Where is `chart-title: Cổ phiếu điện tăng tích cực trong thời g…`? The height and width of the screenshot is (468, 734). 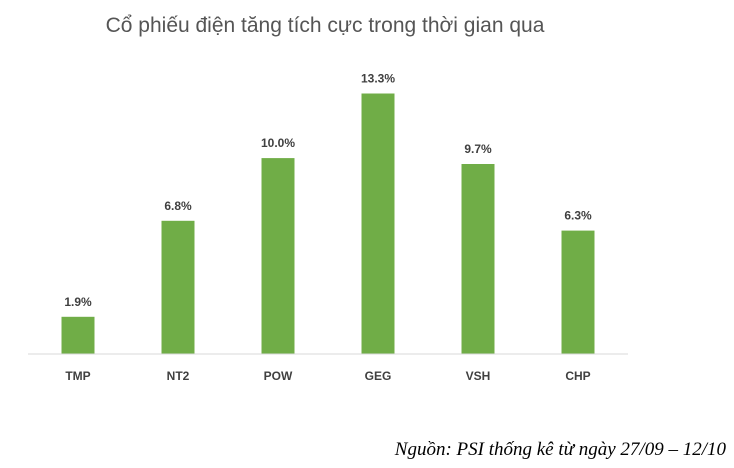
chart-title: Cổ phiếu điện tăng tích cực trong thời g… is located at coordinates (325, 25).